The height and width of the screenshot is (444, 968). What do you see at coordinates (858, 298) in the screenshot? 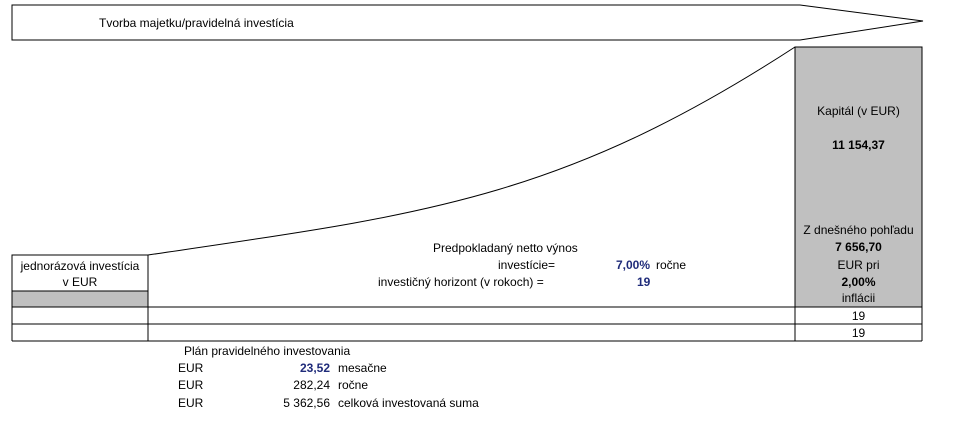
I see `inflation-label: inflácii` at bounding box center [858, 298].